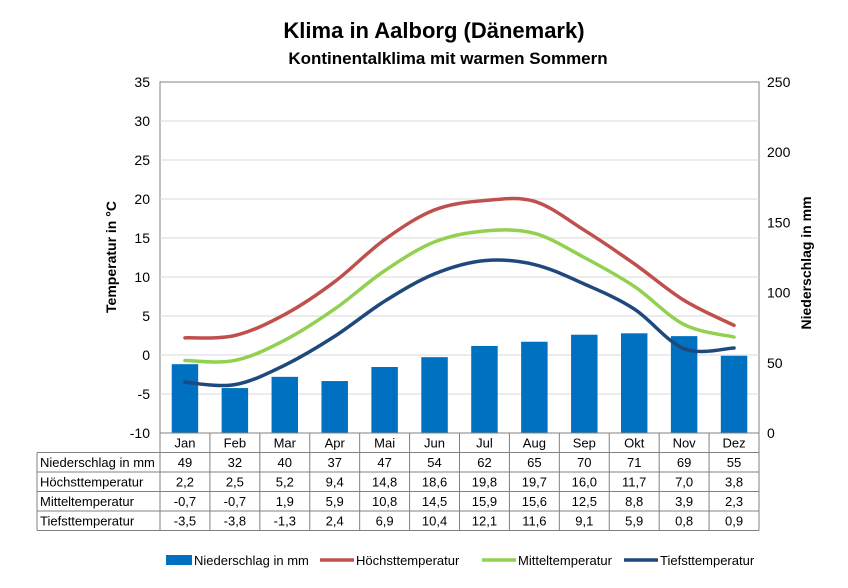  Describe the element at coordinates (534, 462) in the screenshot. I see `data-label: 65` at that location.